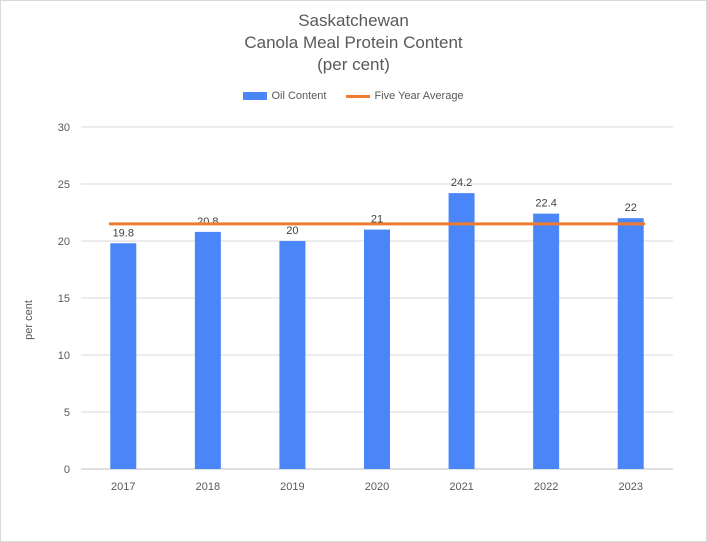 This screenshot has width=707, height=542. I want to click on bar-data-label: 22.4, so click(545, 204).